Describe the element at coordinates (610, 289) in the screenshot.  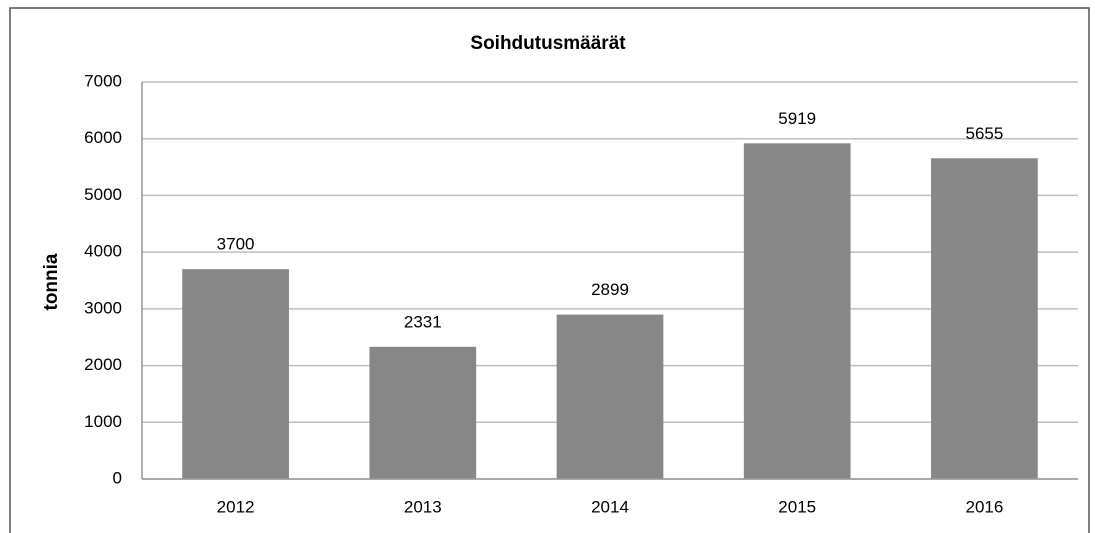
I see `data-label: 2899` at that location.